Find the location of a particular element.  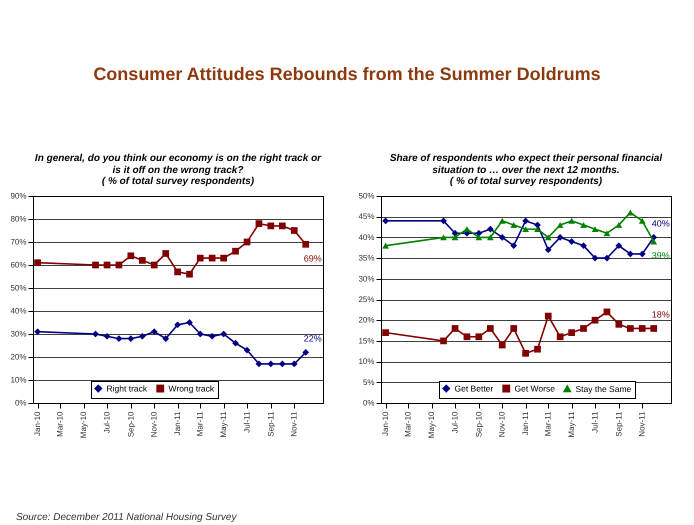

data-label: 69% is located at coordinates (313, 258).